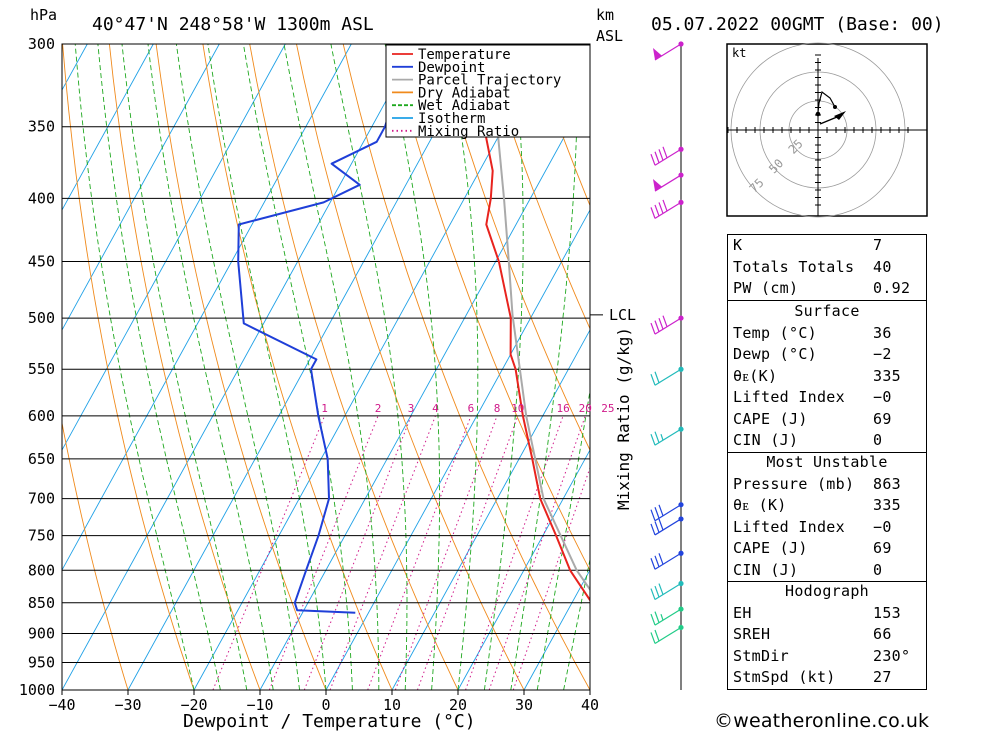 The image size is (1000, 733). I want to click on wind-barb-pennant, so click(657, 54).